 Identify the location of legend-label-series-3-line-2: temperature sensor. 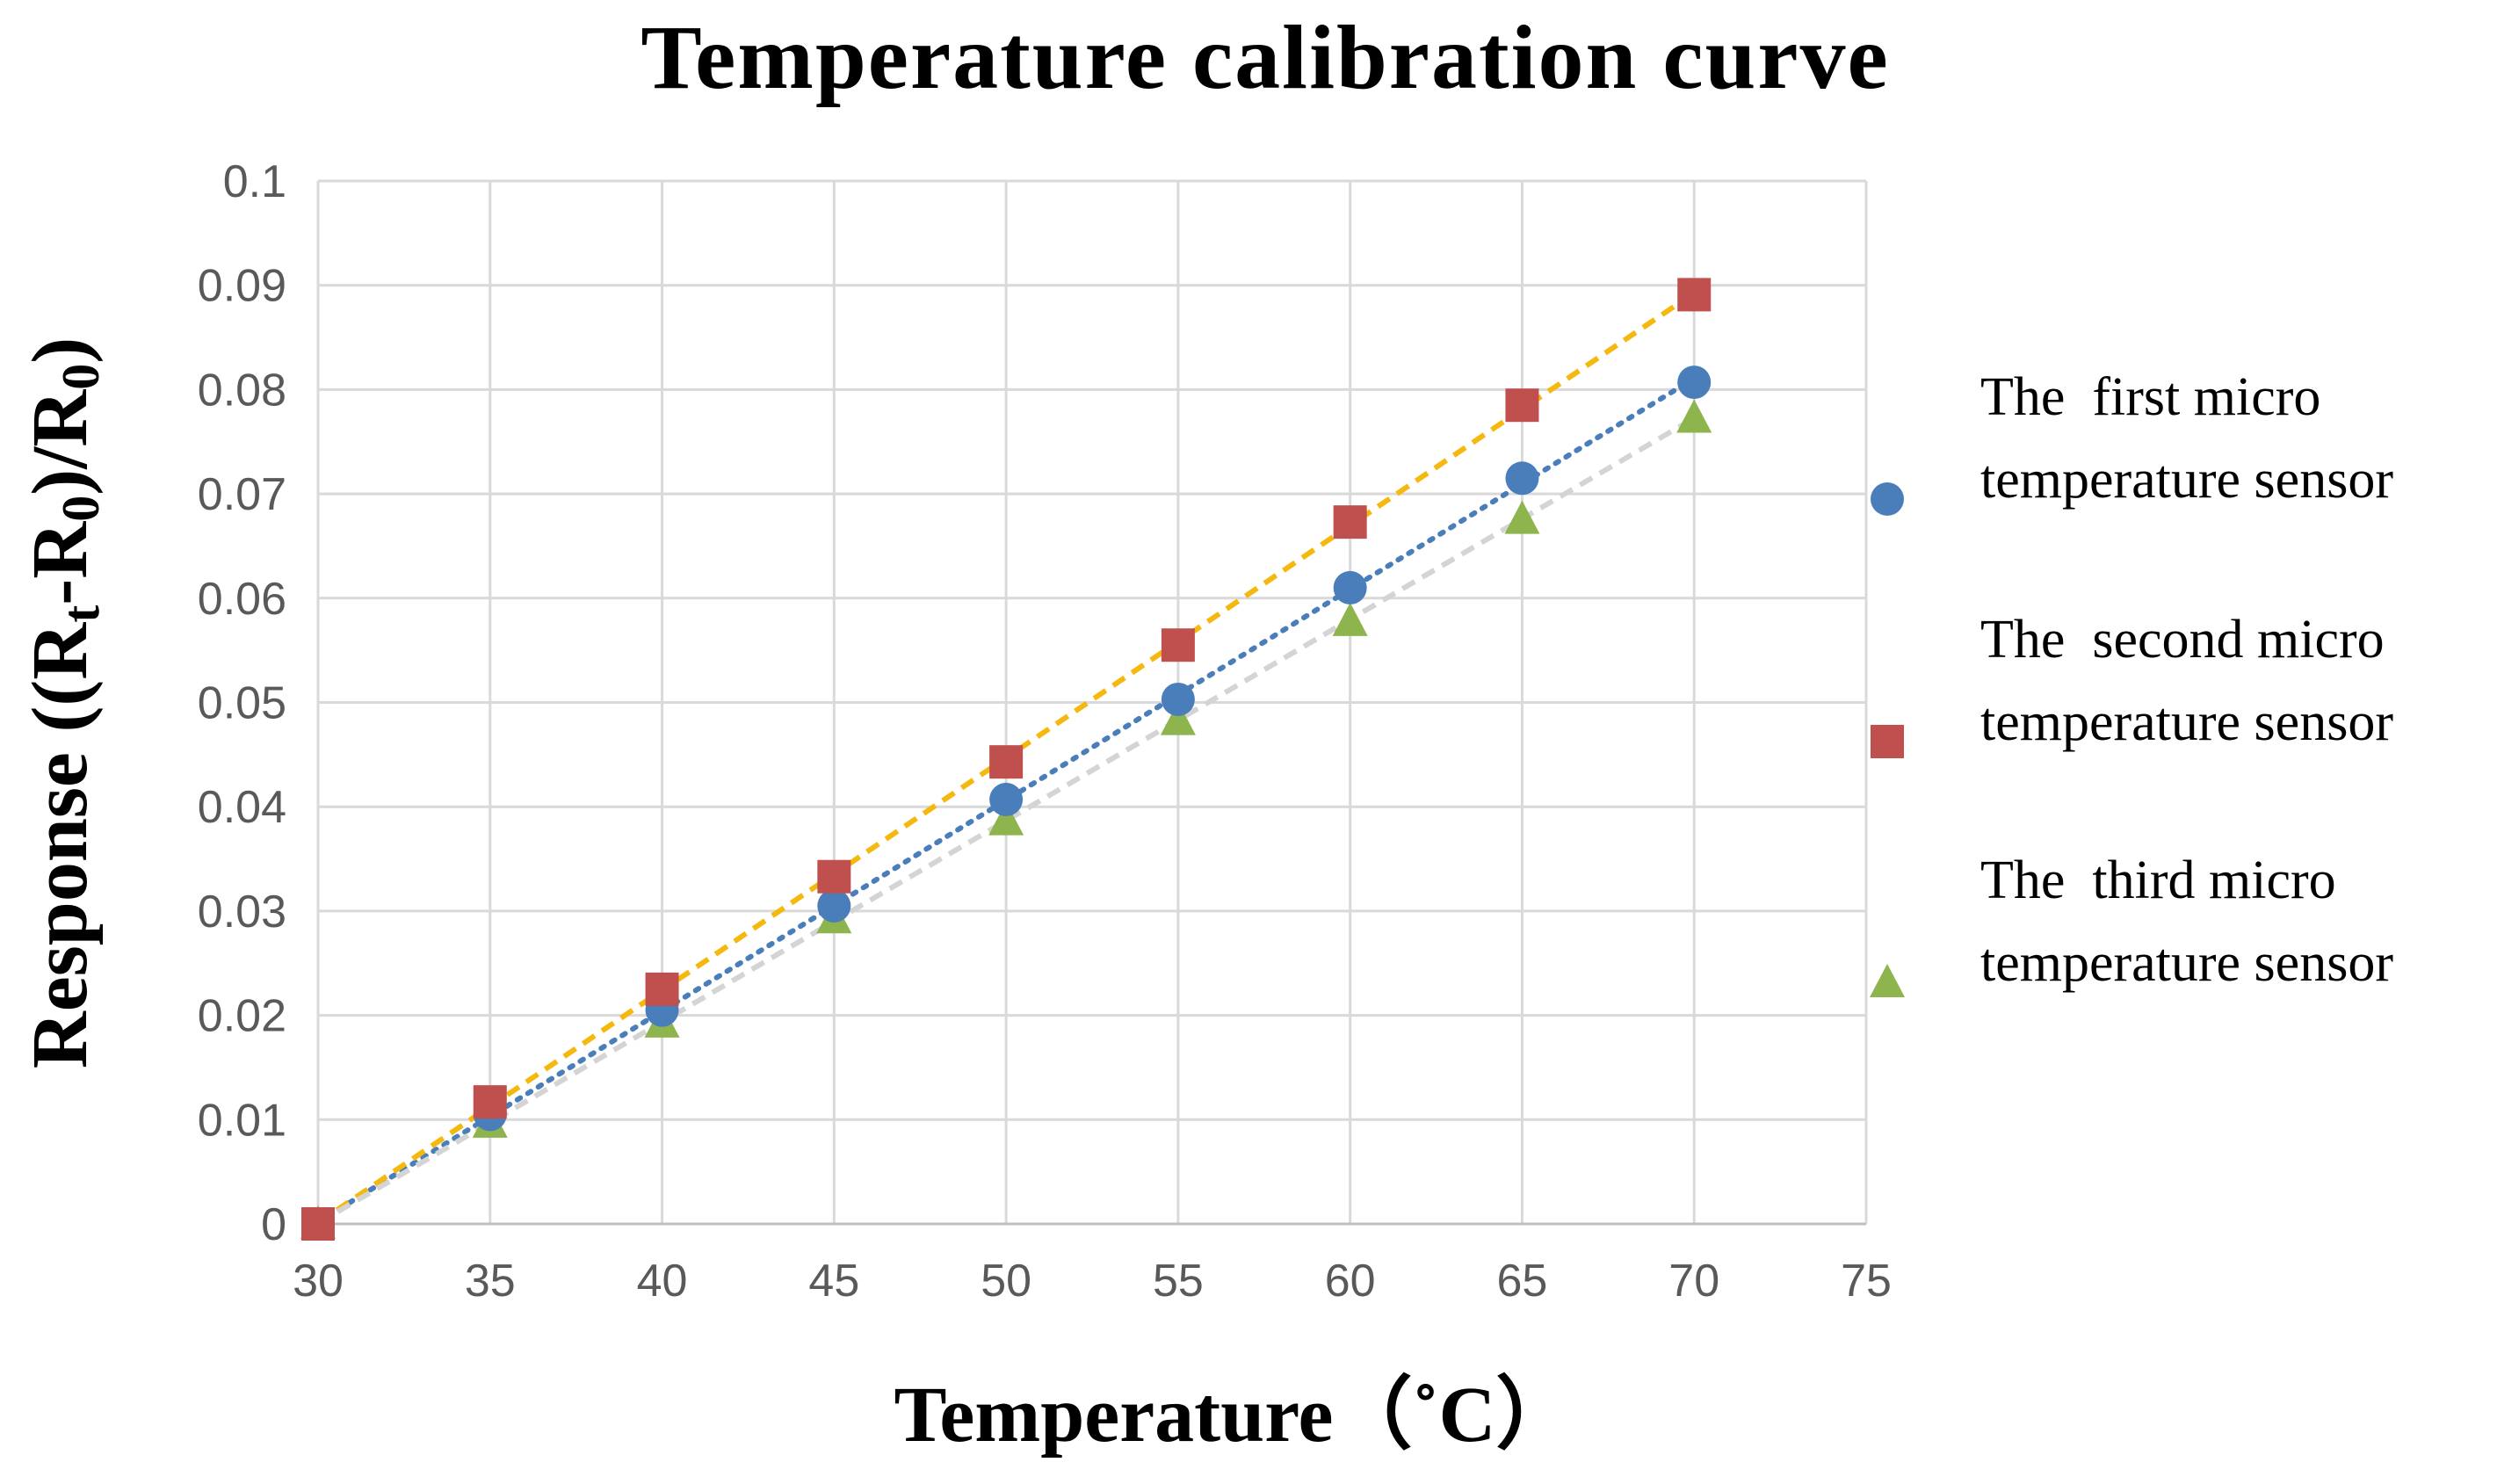
(2187, 963).